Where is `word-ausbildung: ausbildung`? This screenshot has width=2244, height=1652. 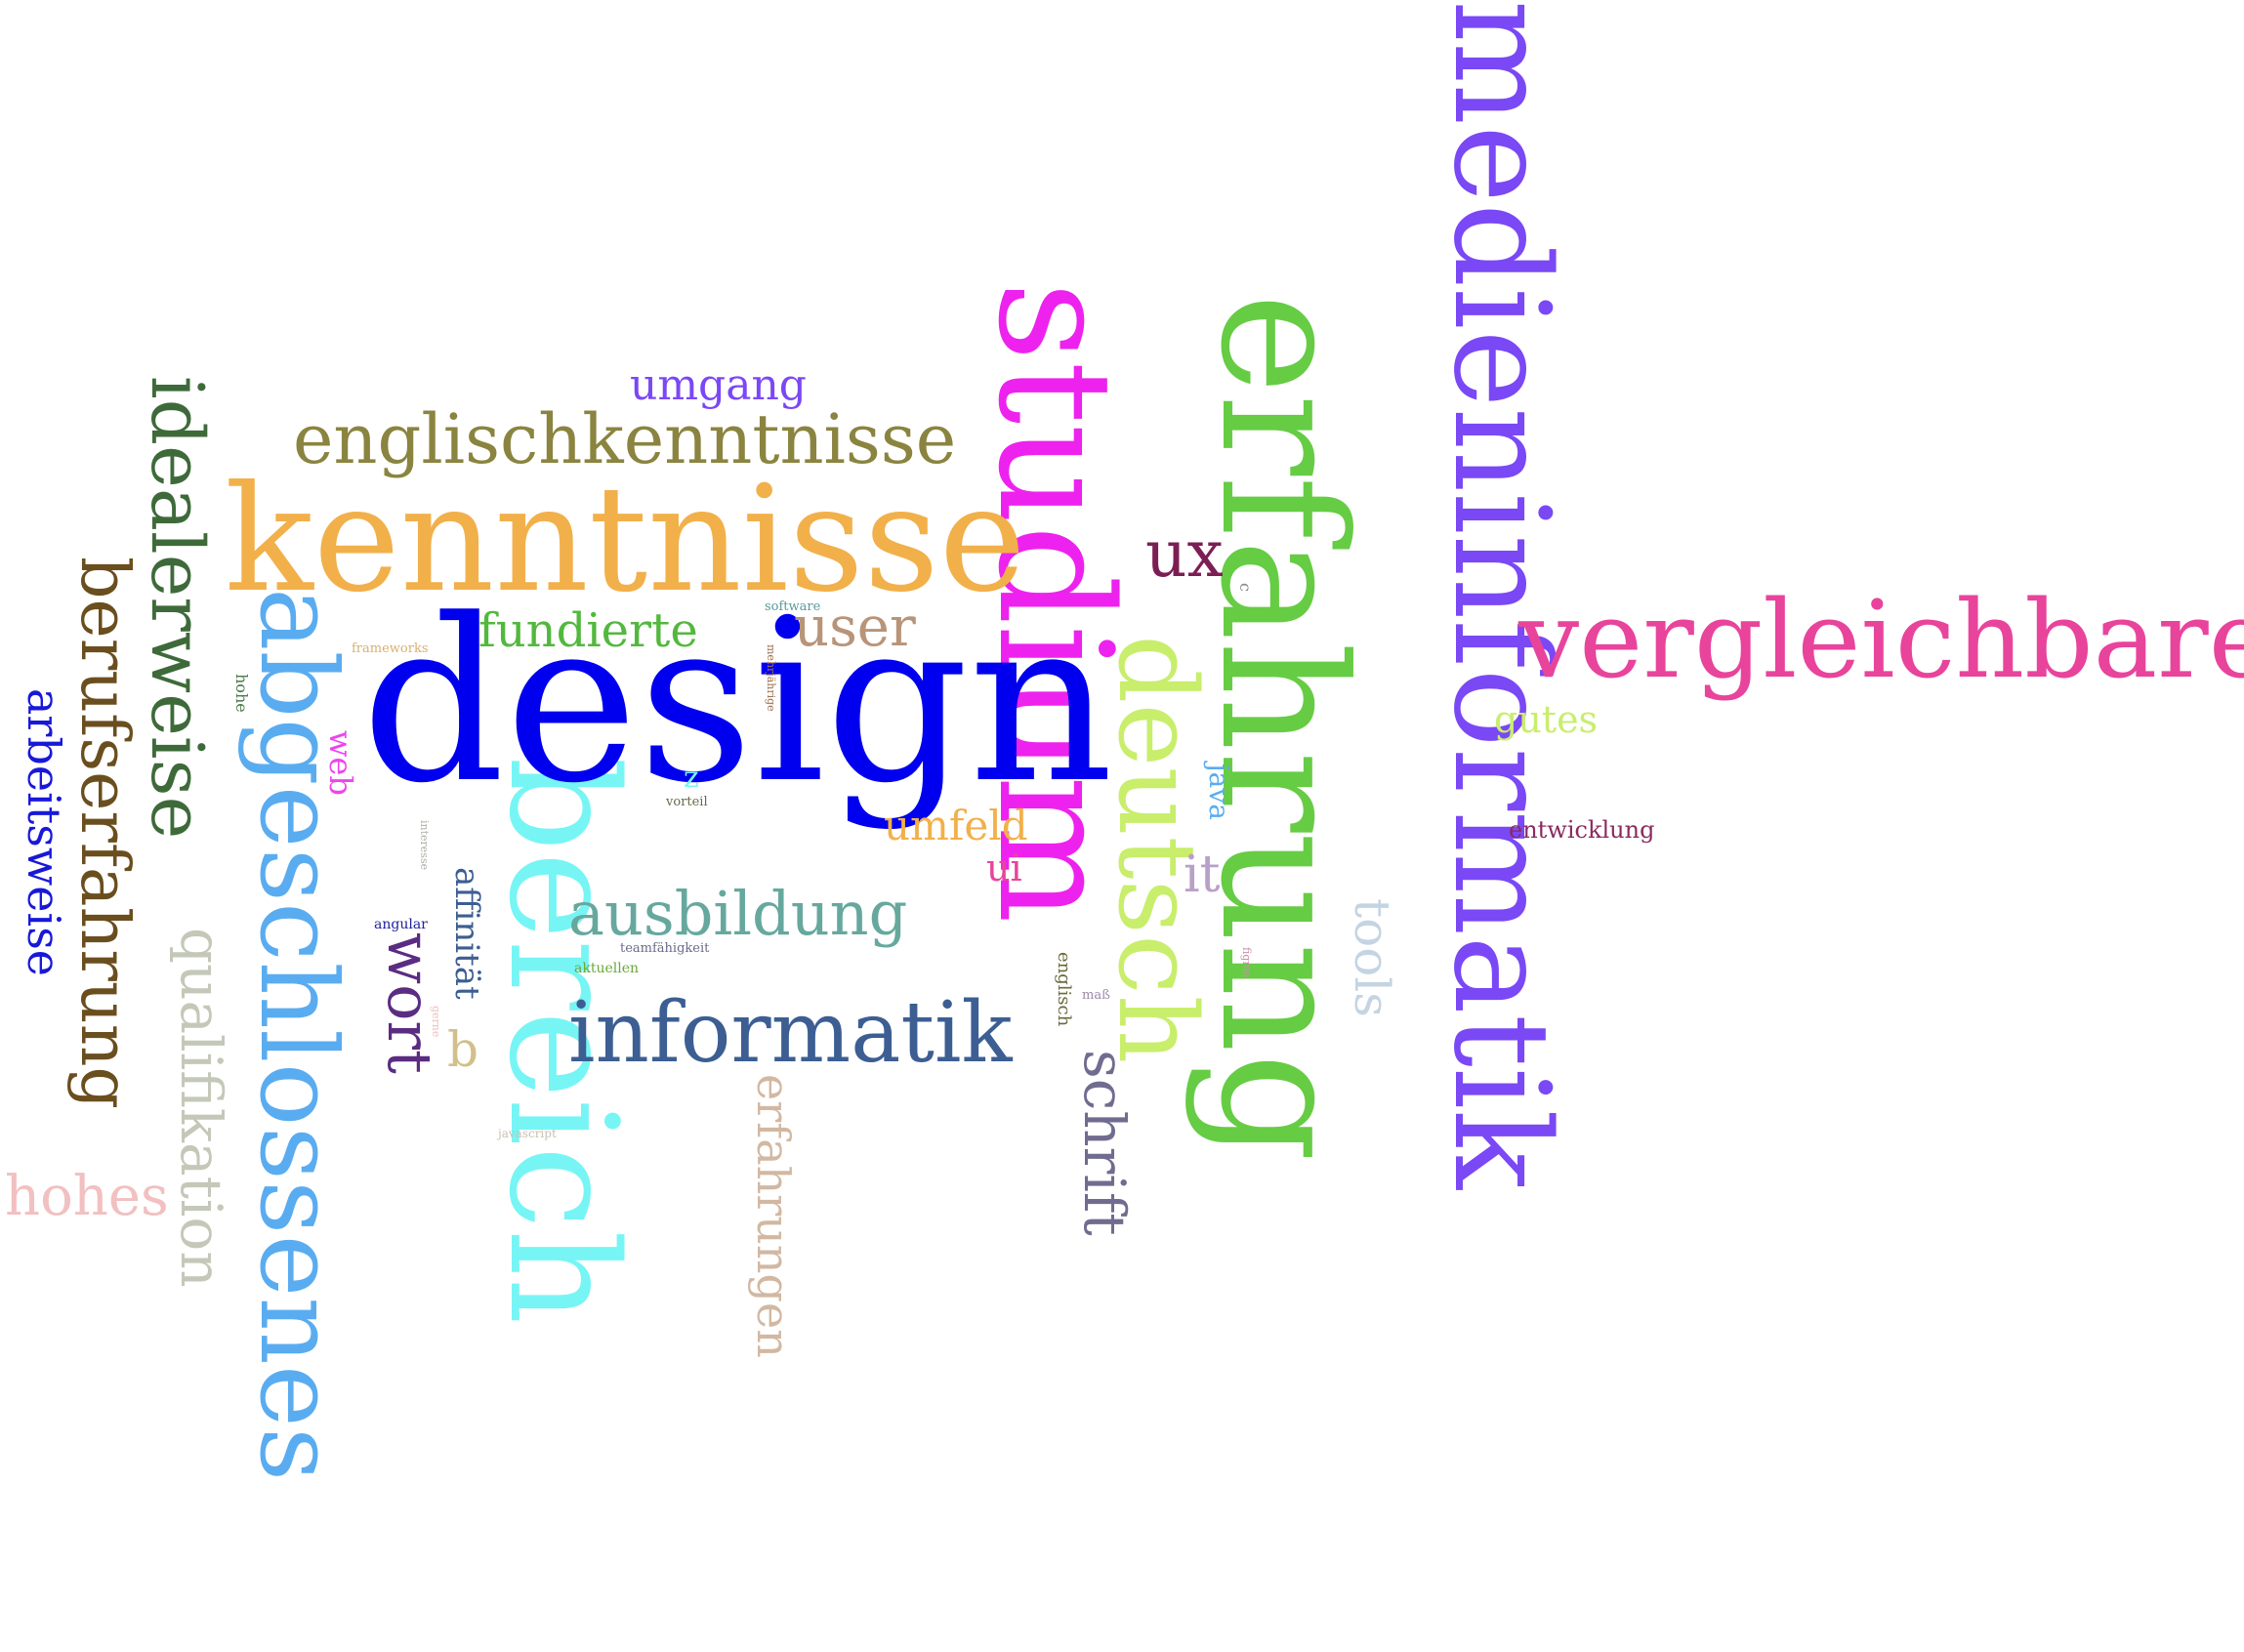
word-ausbildung: ausbildung is located at coordinates (738, 913).